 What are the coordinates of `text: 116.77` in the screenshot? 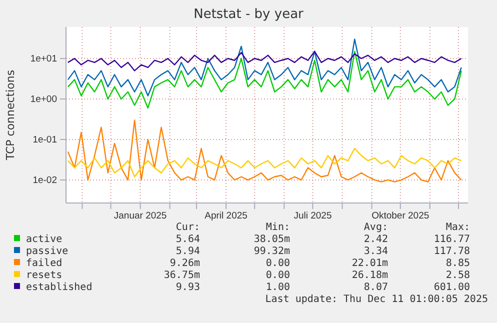 It's located at (452, 239).